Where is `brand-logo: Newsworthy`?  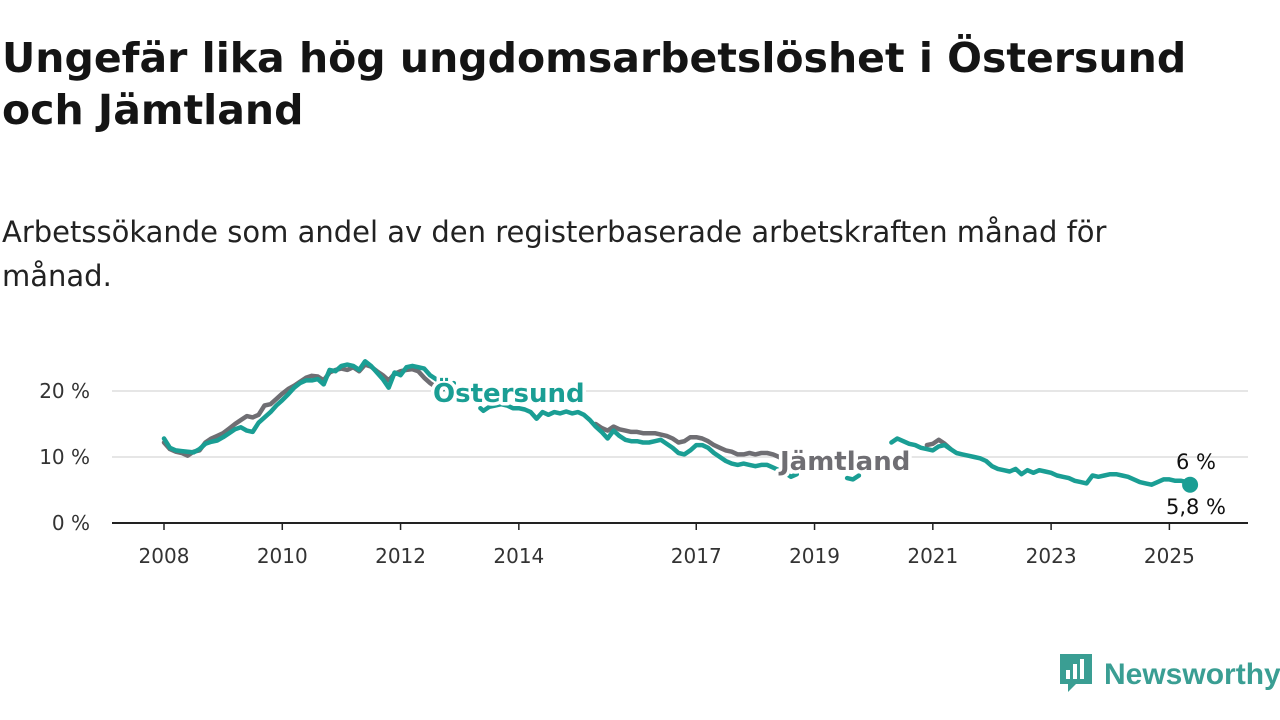
brand-logo: Newsworthy is located at coordinates (1169, 675).